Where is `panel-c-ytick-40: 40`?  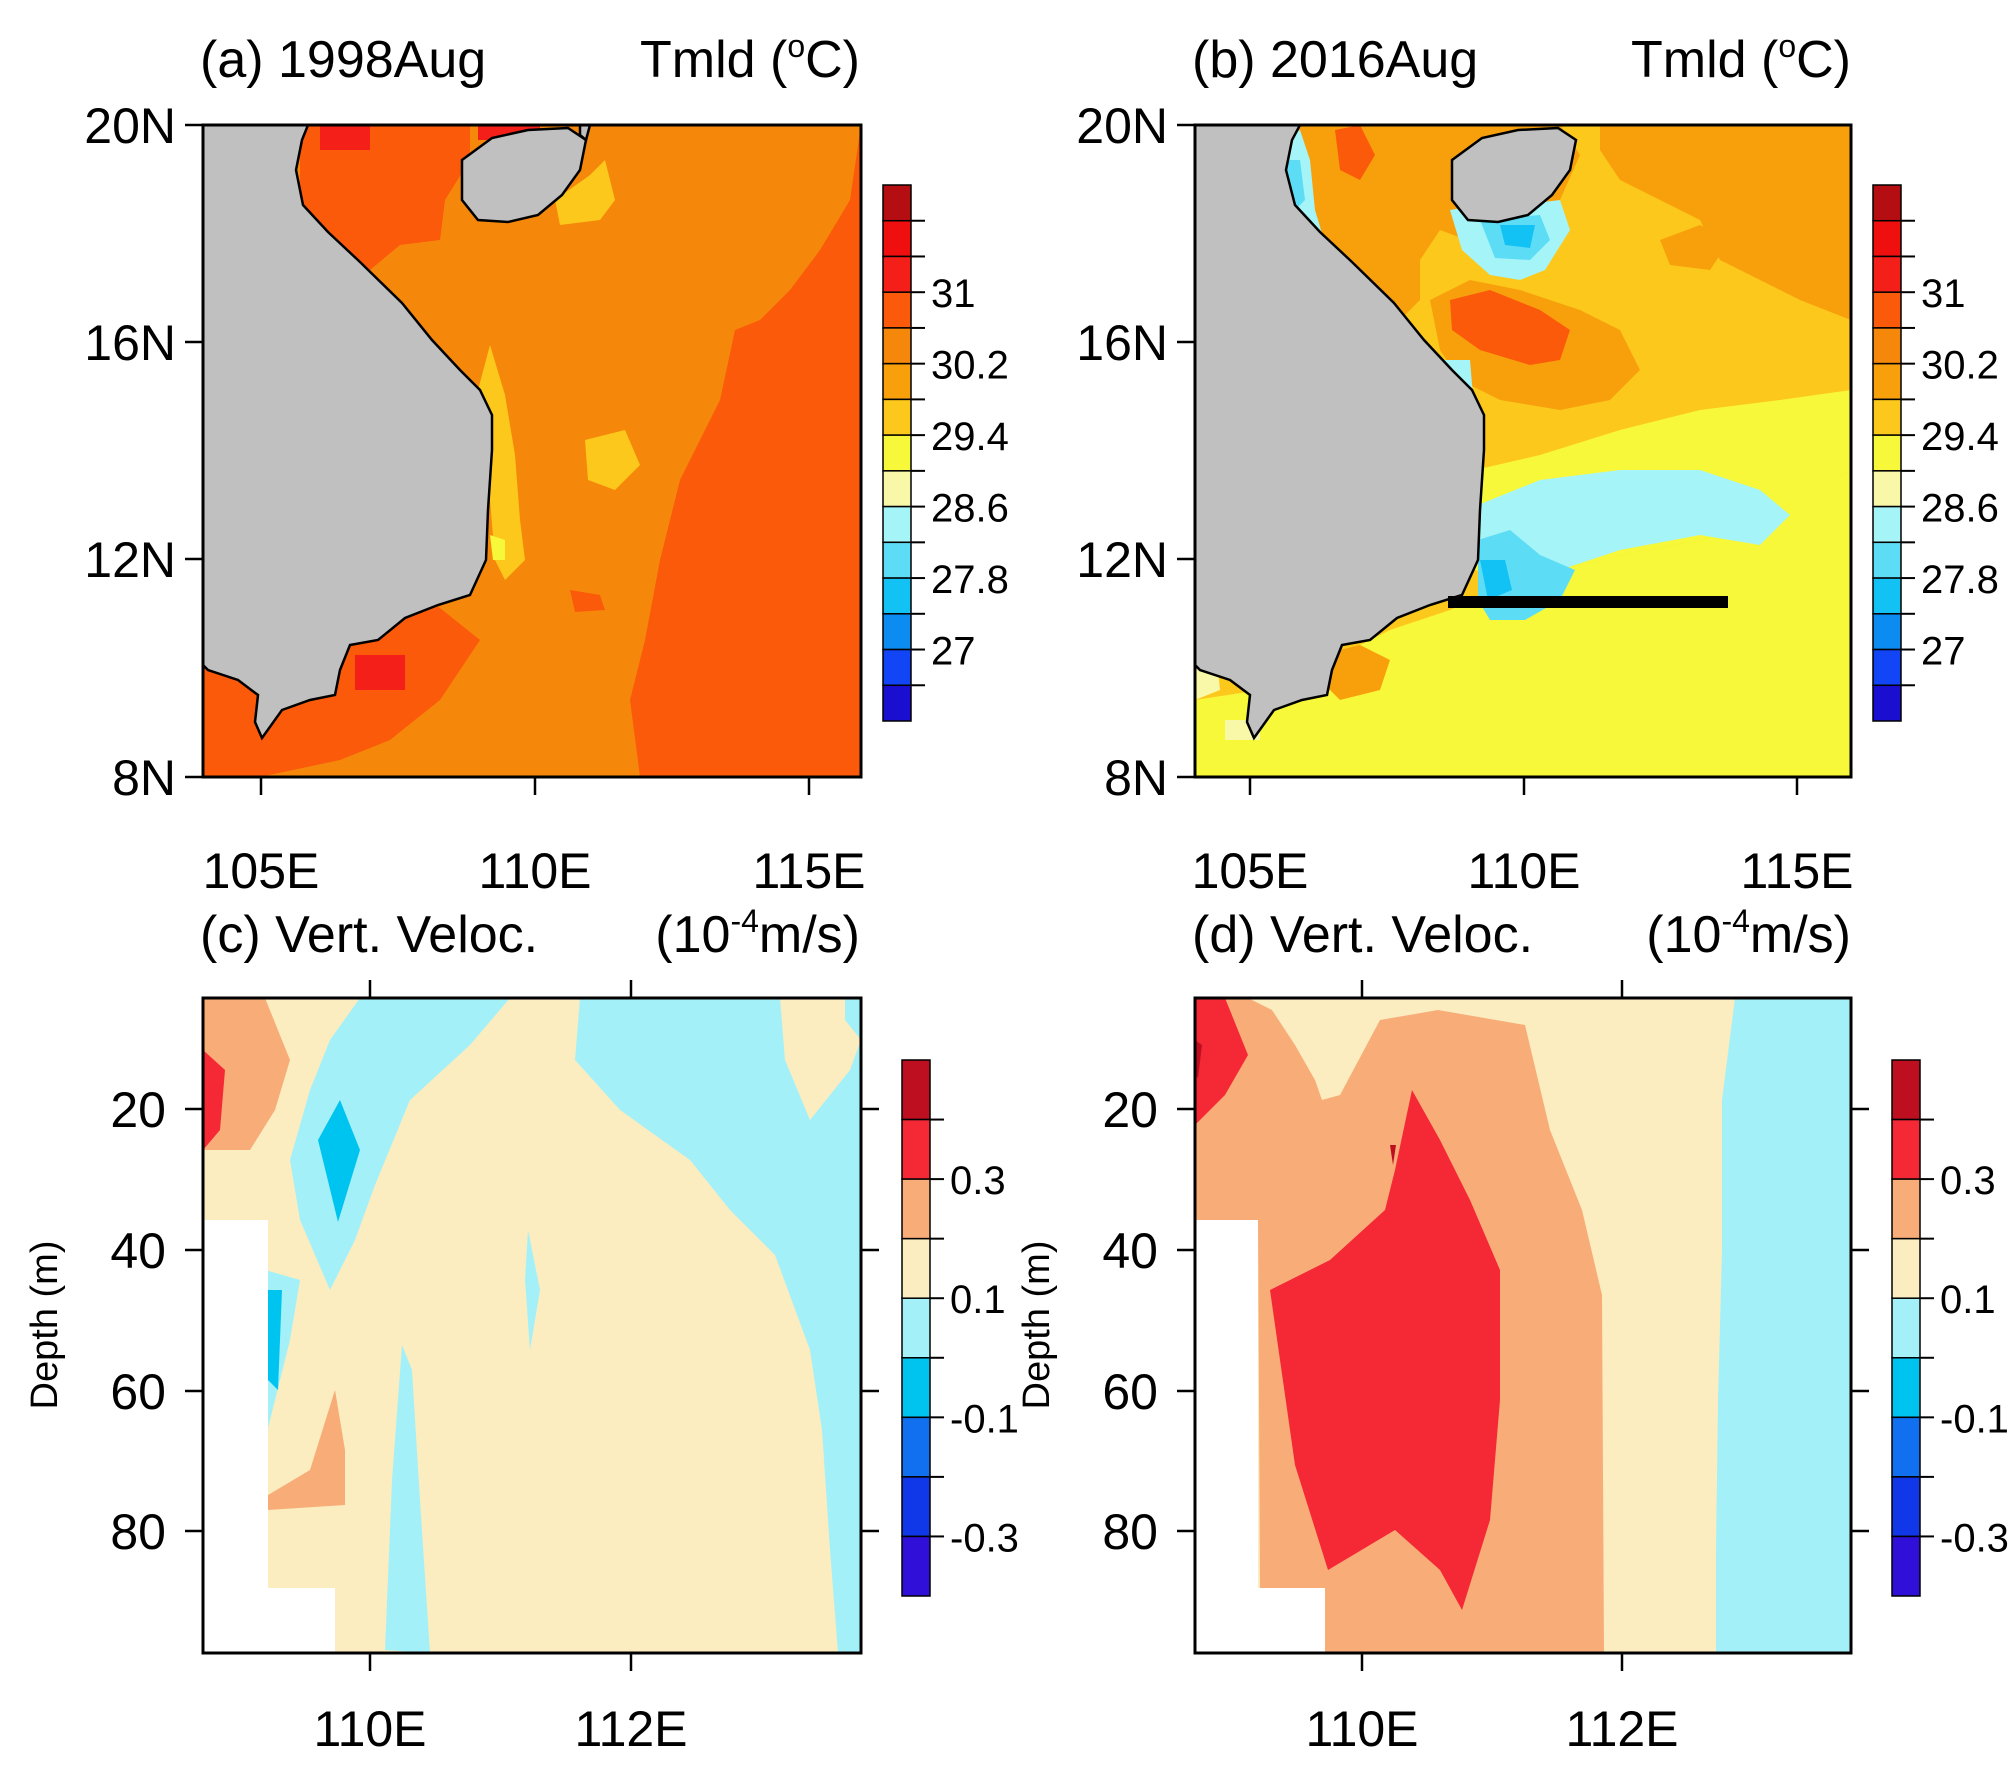 panel-c-ytick-40: 40 is located at coordinates (138, 1251).